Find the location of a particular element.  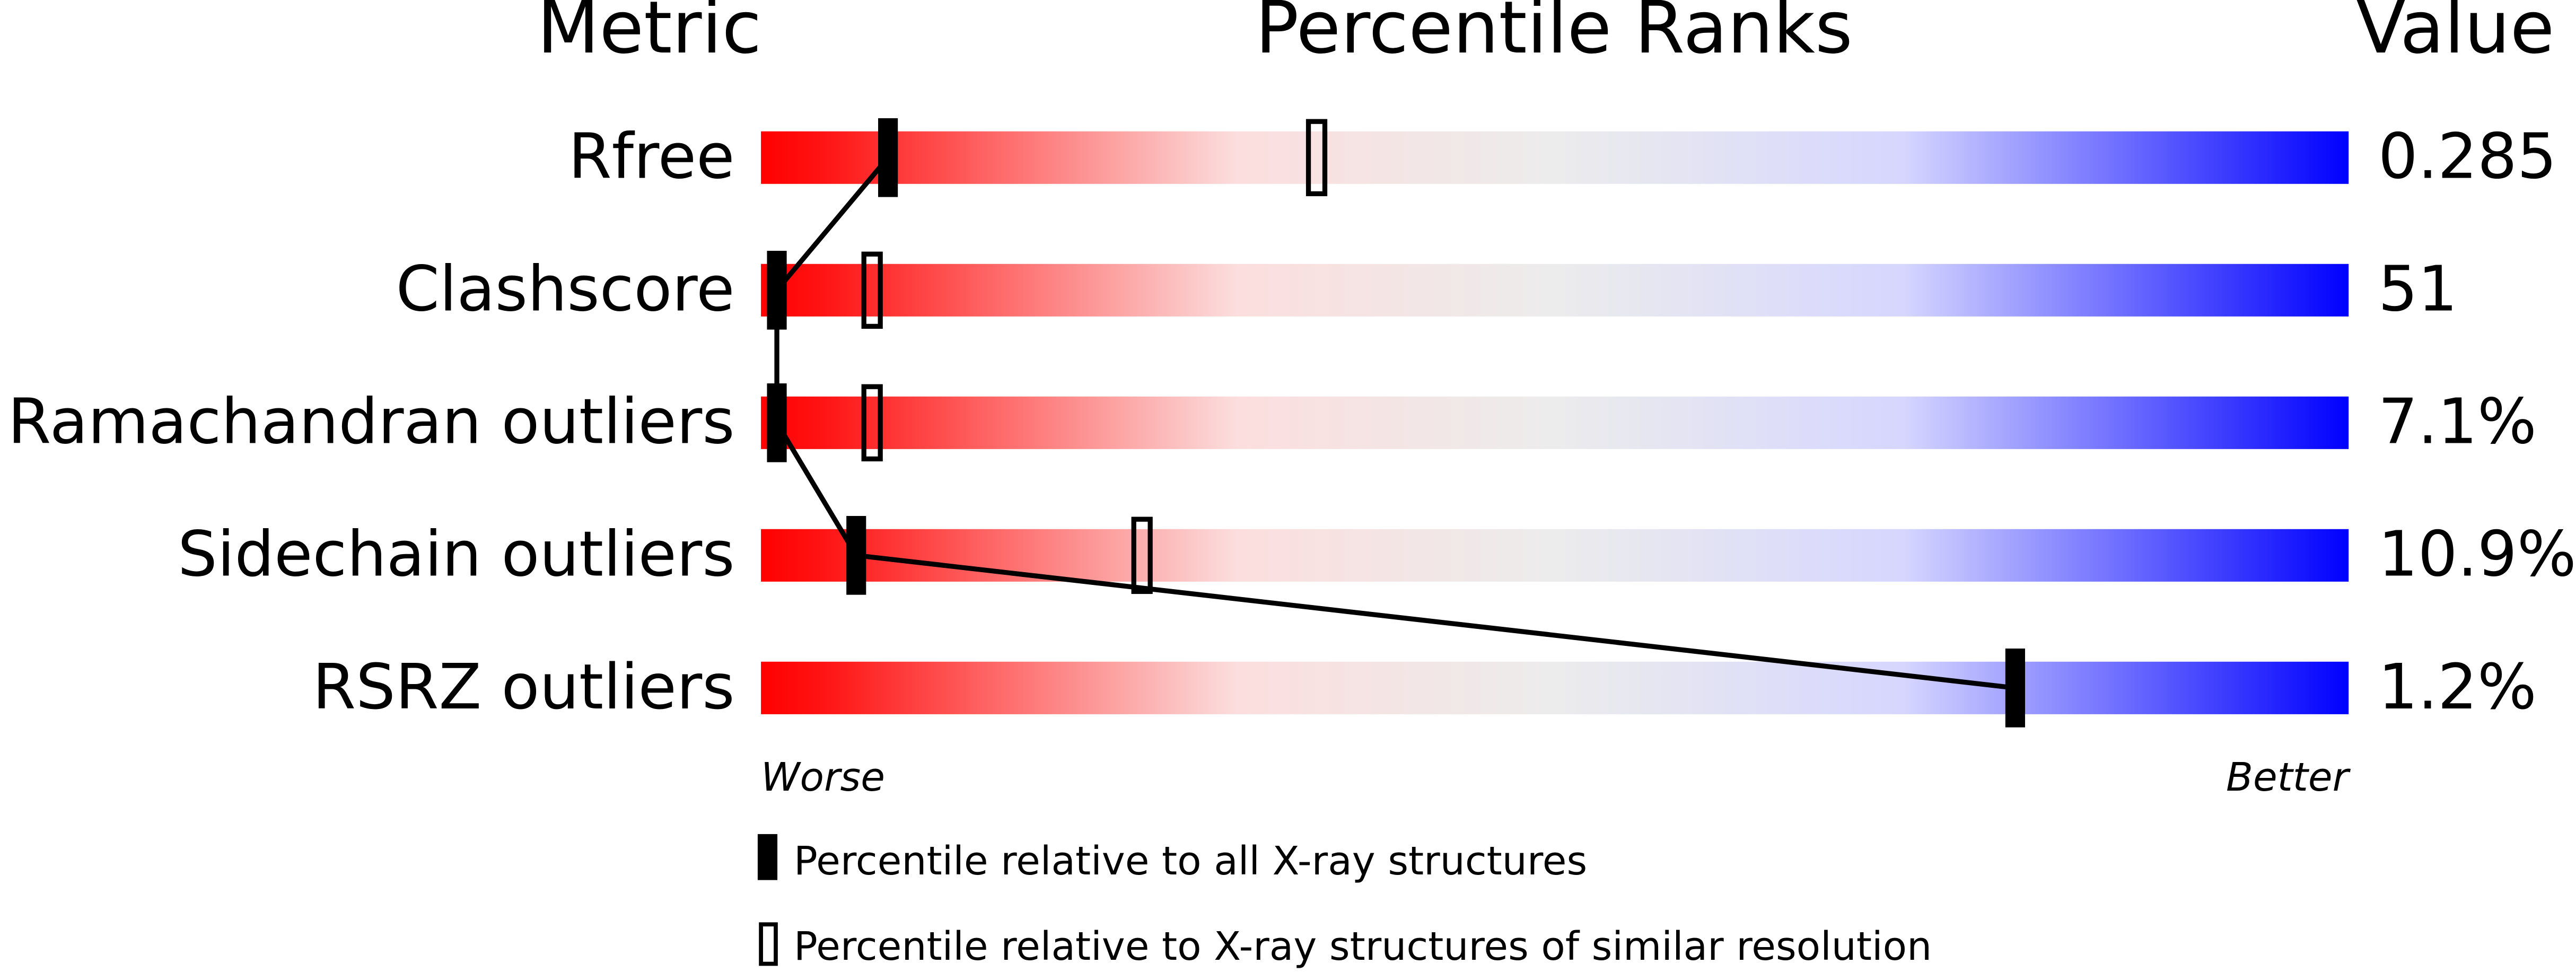

metric-value: 0.285 is located at coordinates (2467, 156).